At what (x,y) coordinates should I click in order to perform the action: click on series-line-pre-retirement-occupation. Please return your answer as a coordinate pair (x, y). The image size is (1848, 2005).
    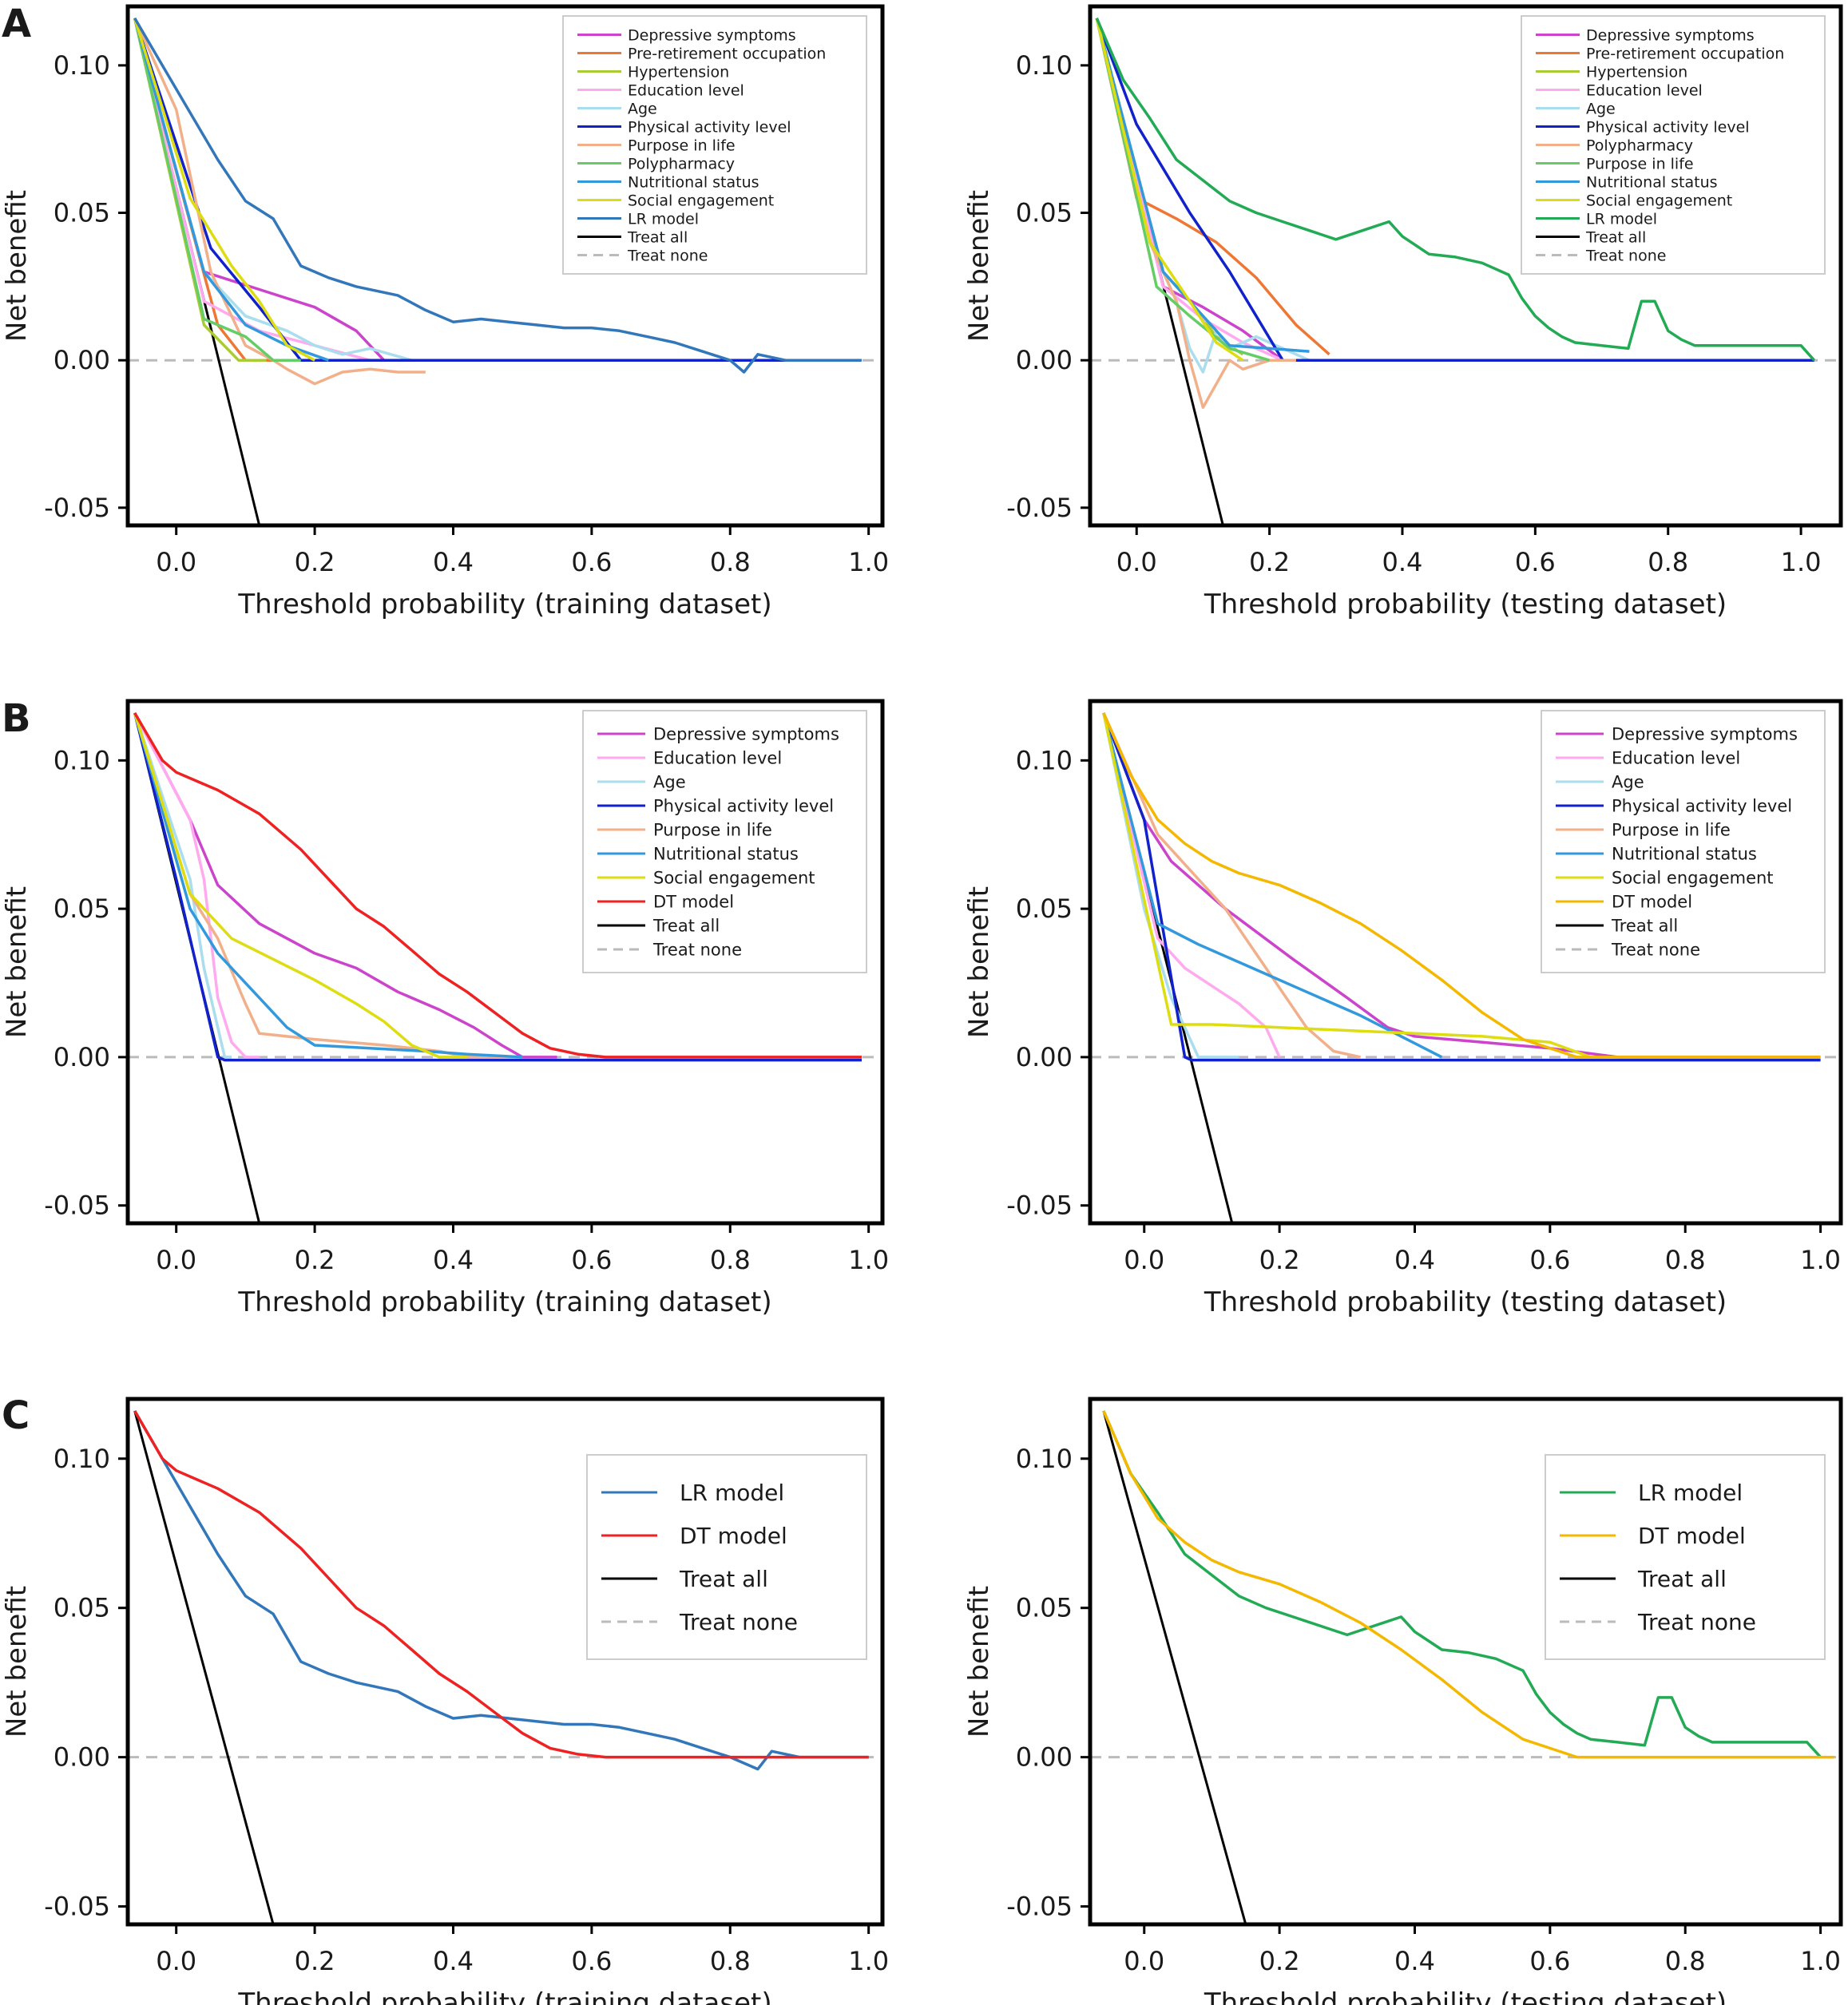
    Looking at the image, I should click on (1212, 187).